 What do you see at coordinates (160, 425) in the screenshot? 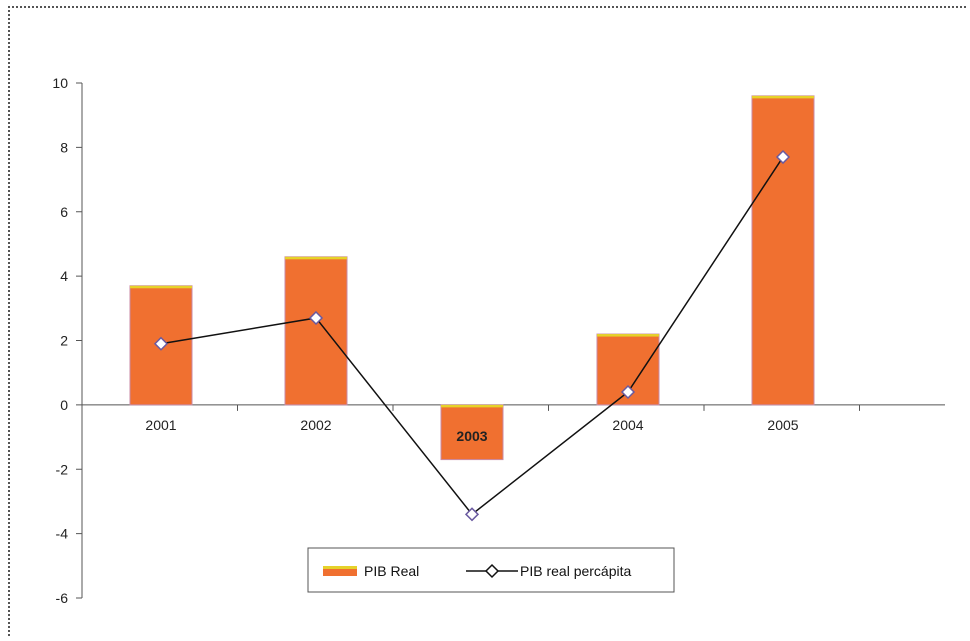
I see `category-label: 2001` at bounding box center [160, 425].